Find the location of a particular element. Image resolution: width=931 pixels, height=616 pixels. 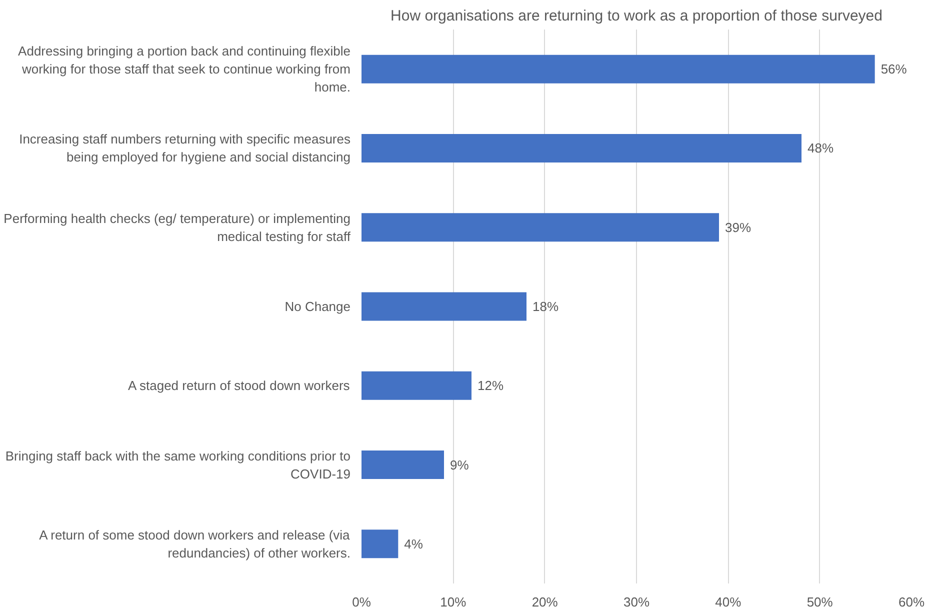

chart-title: How organisations are returning to work as a proportion of those surveyed is located at coordinates (636, 16).